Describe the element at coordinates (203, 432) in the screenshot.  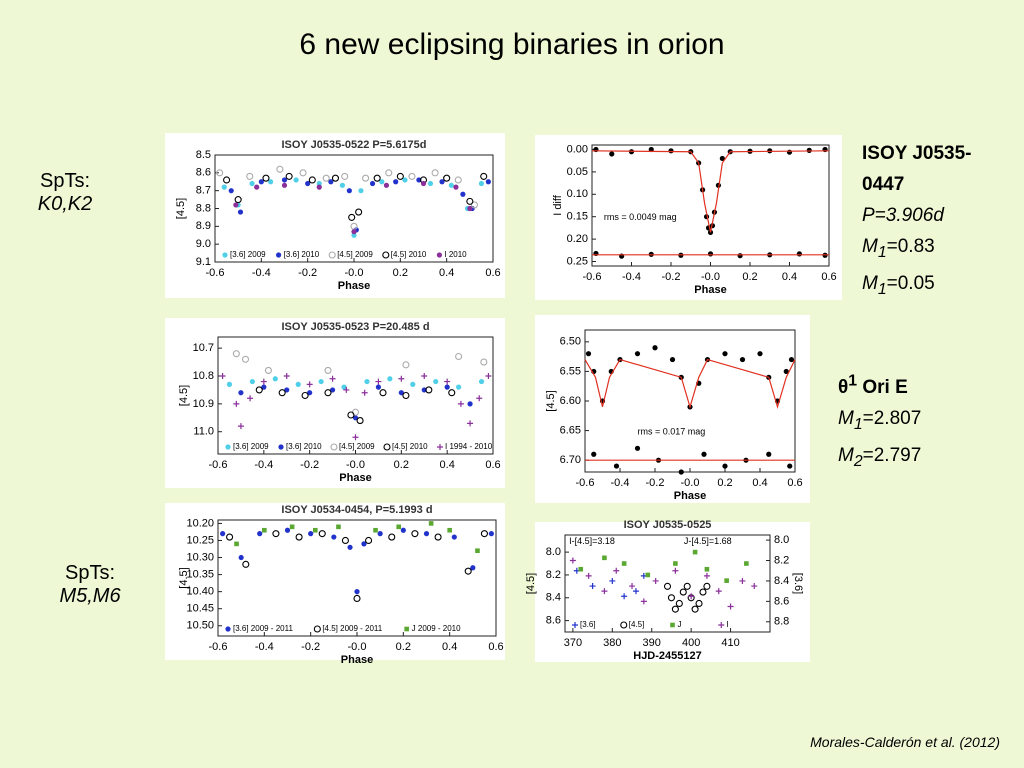
I see `y-tick-label: 11.0` at that location.